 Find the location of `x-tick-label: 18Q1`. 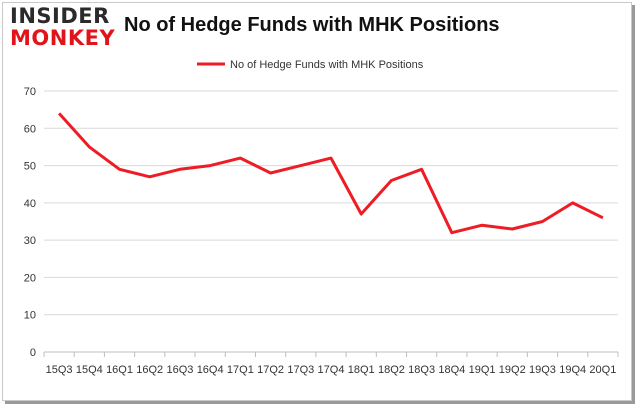

x-tick-label: 18Q1 is located at coordinates (361, 370).